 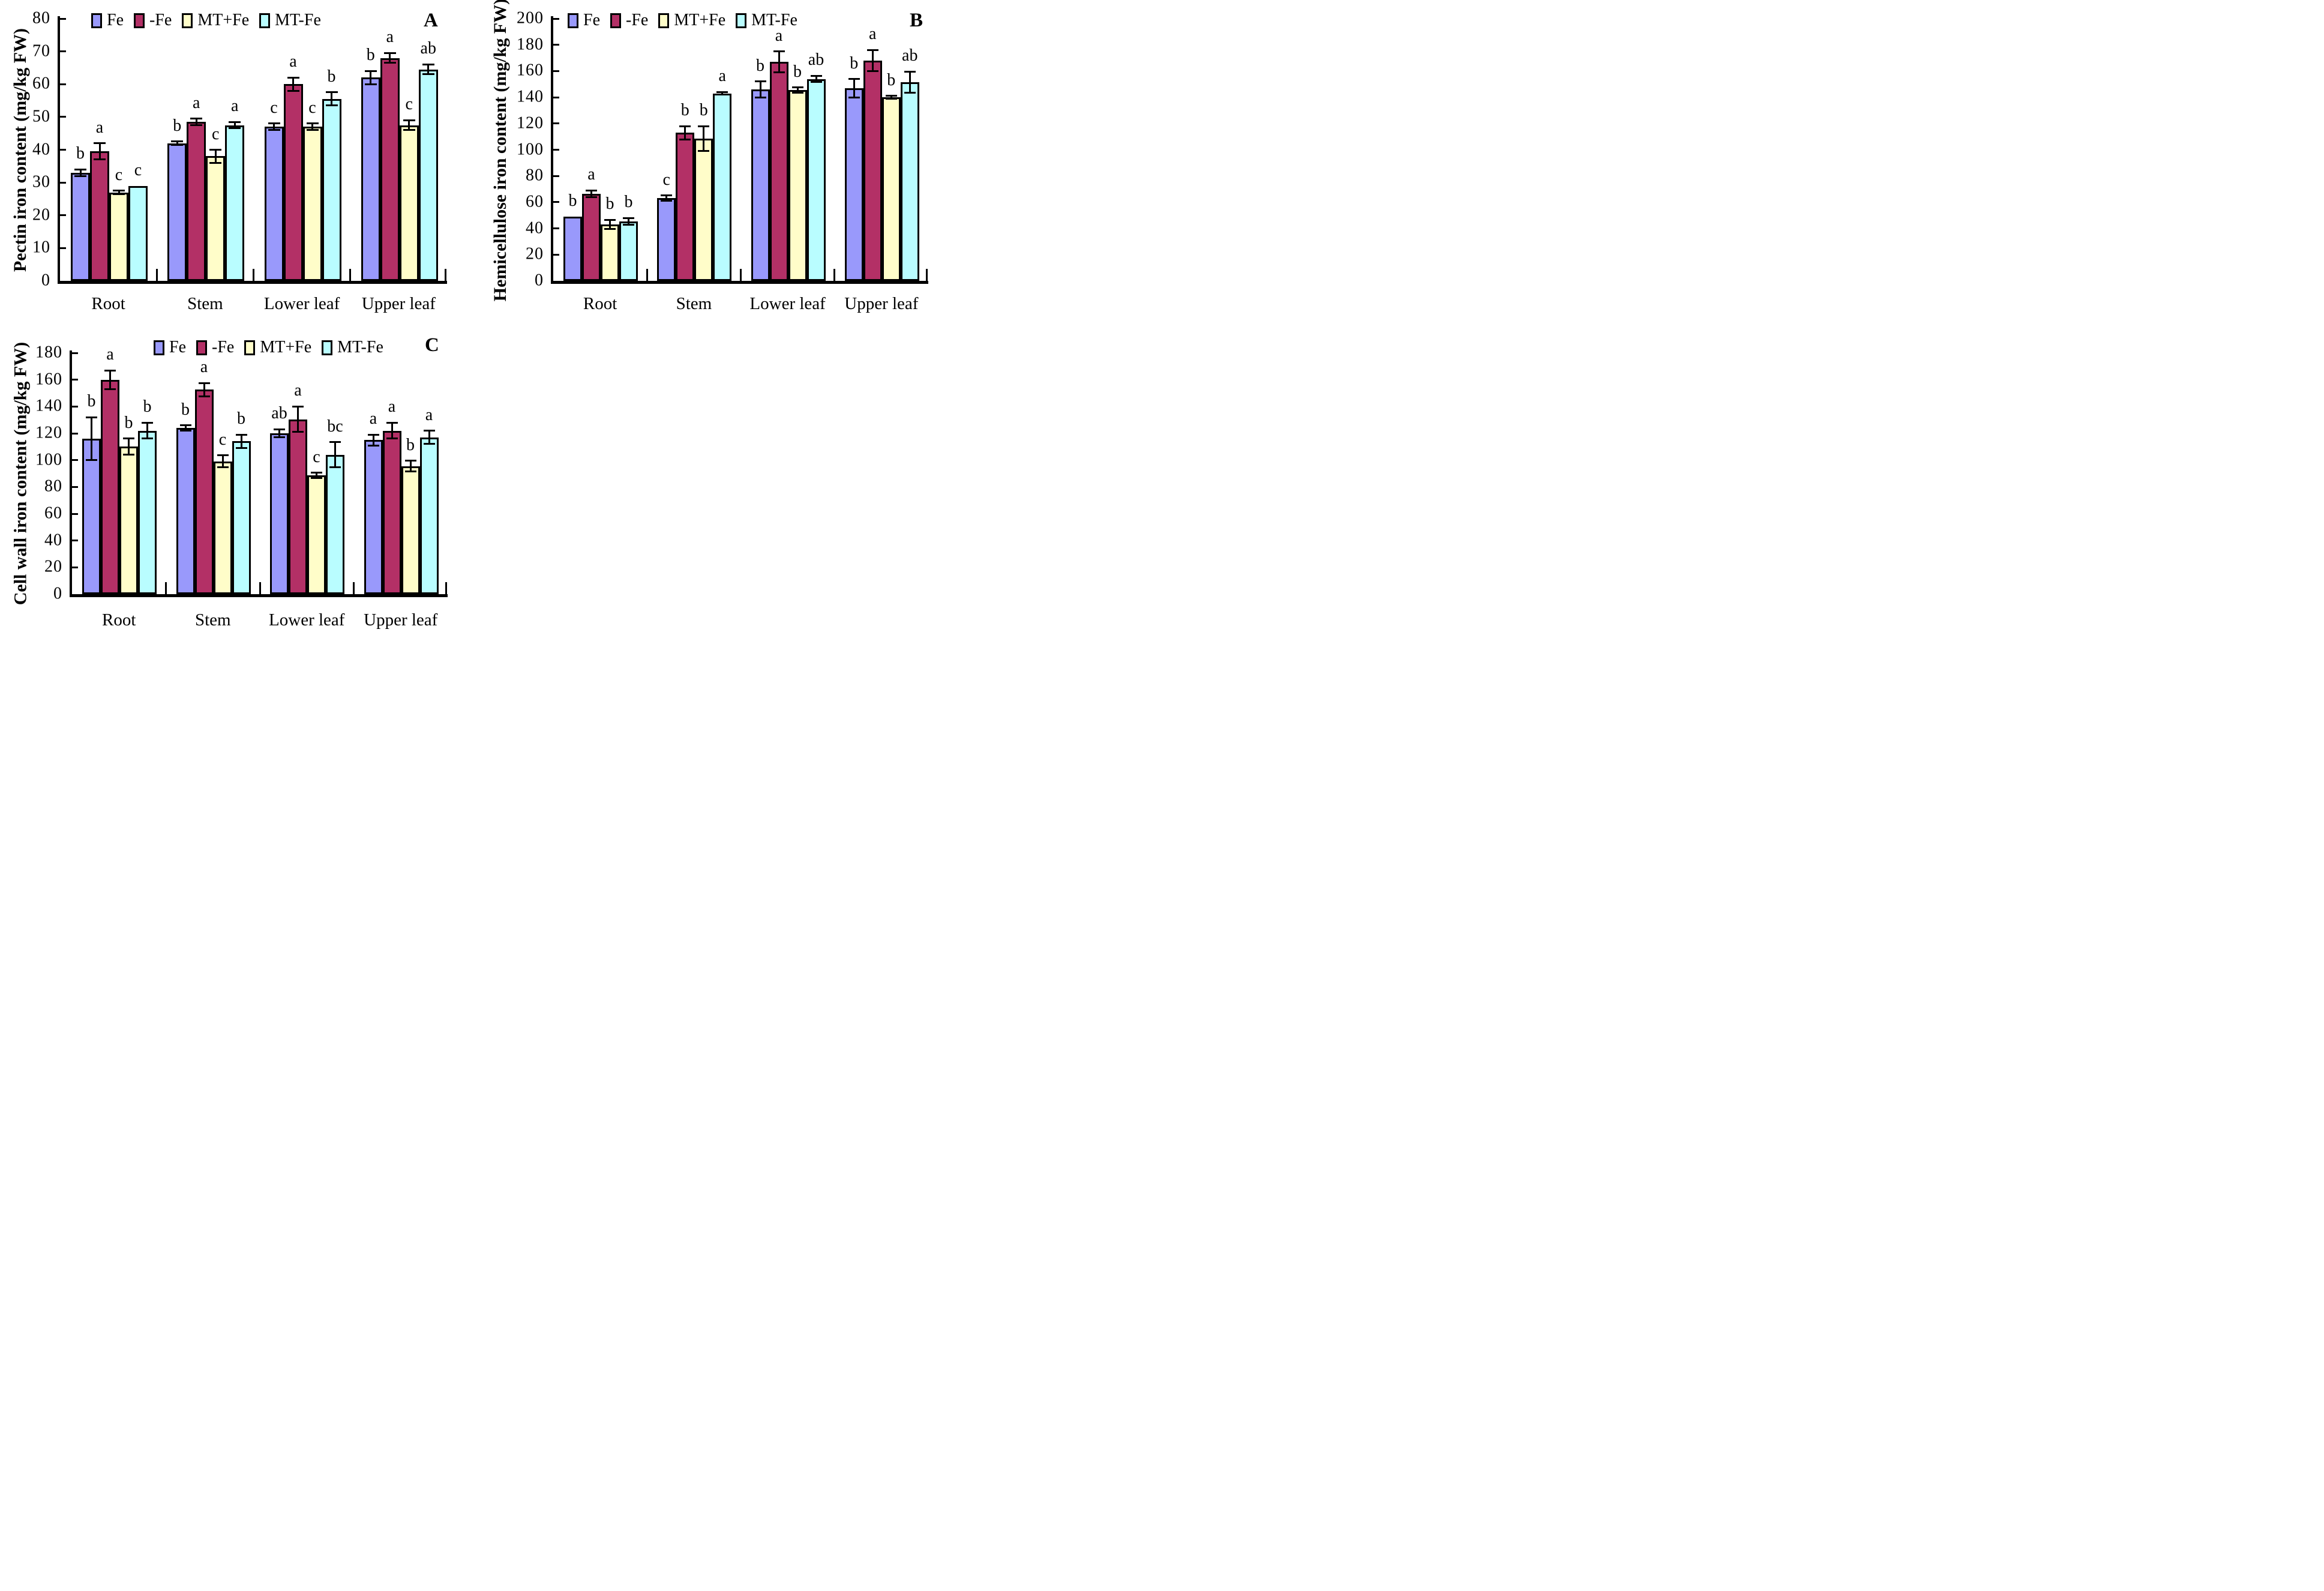 What do you see at coordinates (53, 566) in the screenshot?
I see `y-tick-label: 20` at bounding box center [53, 566].